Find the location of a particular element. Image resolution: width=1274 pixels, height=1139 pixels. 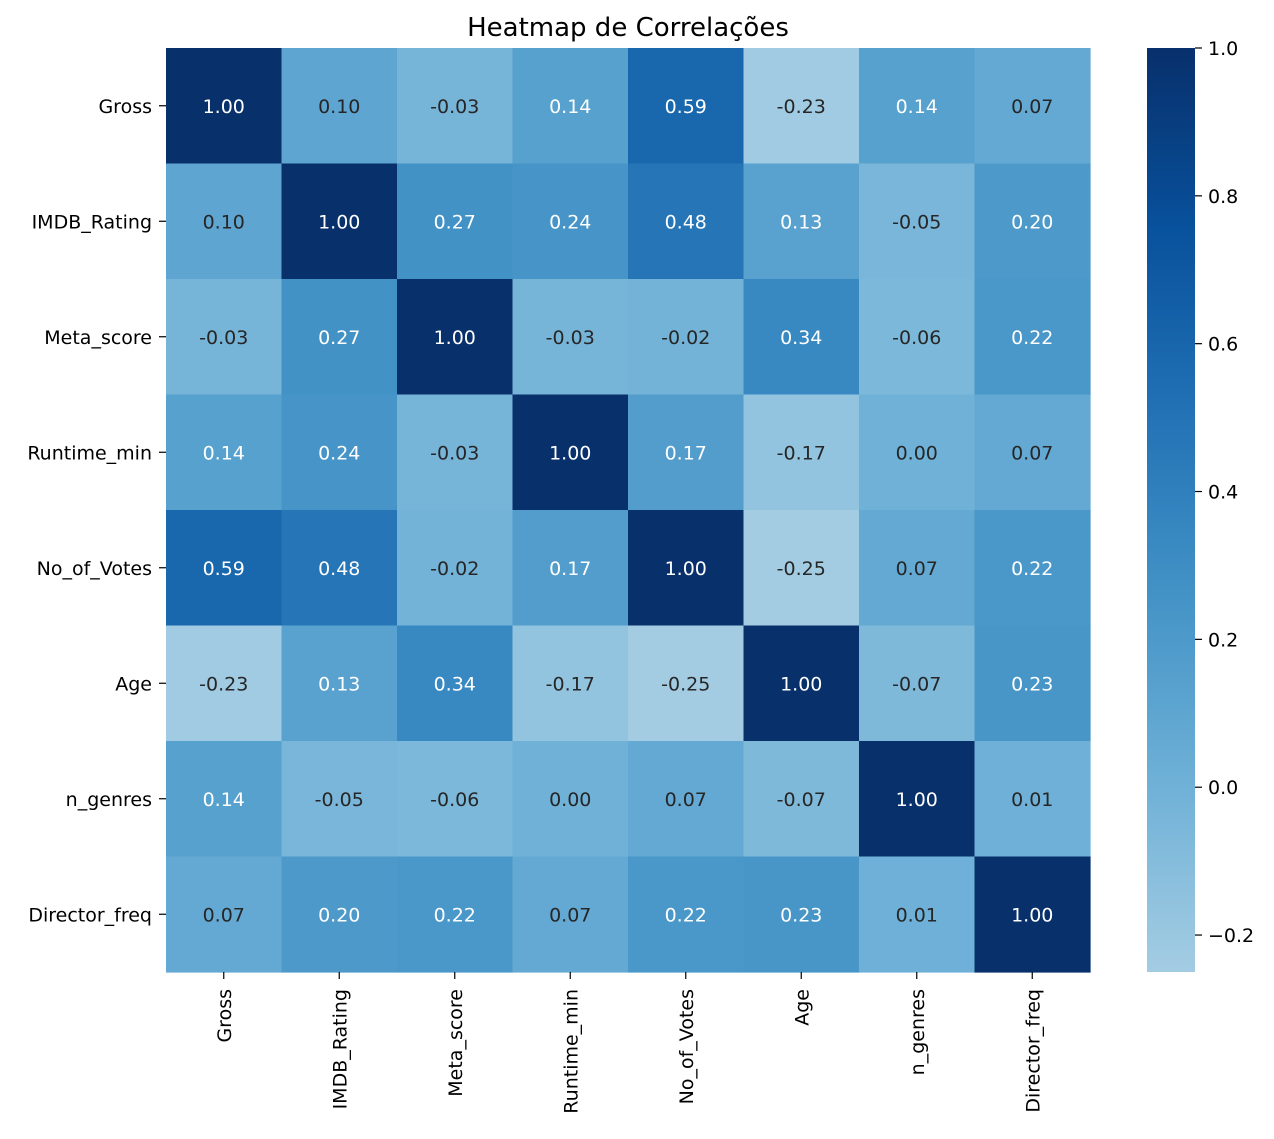

heatmap-cell-r3-c4 is located at coordinates (686, 452).